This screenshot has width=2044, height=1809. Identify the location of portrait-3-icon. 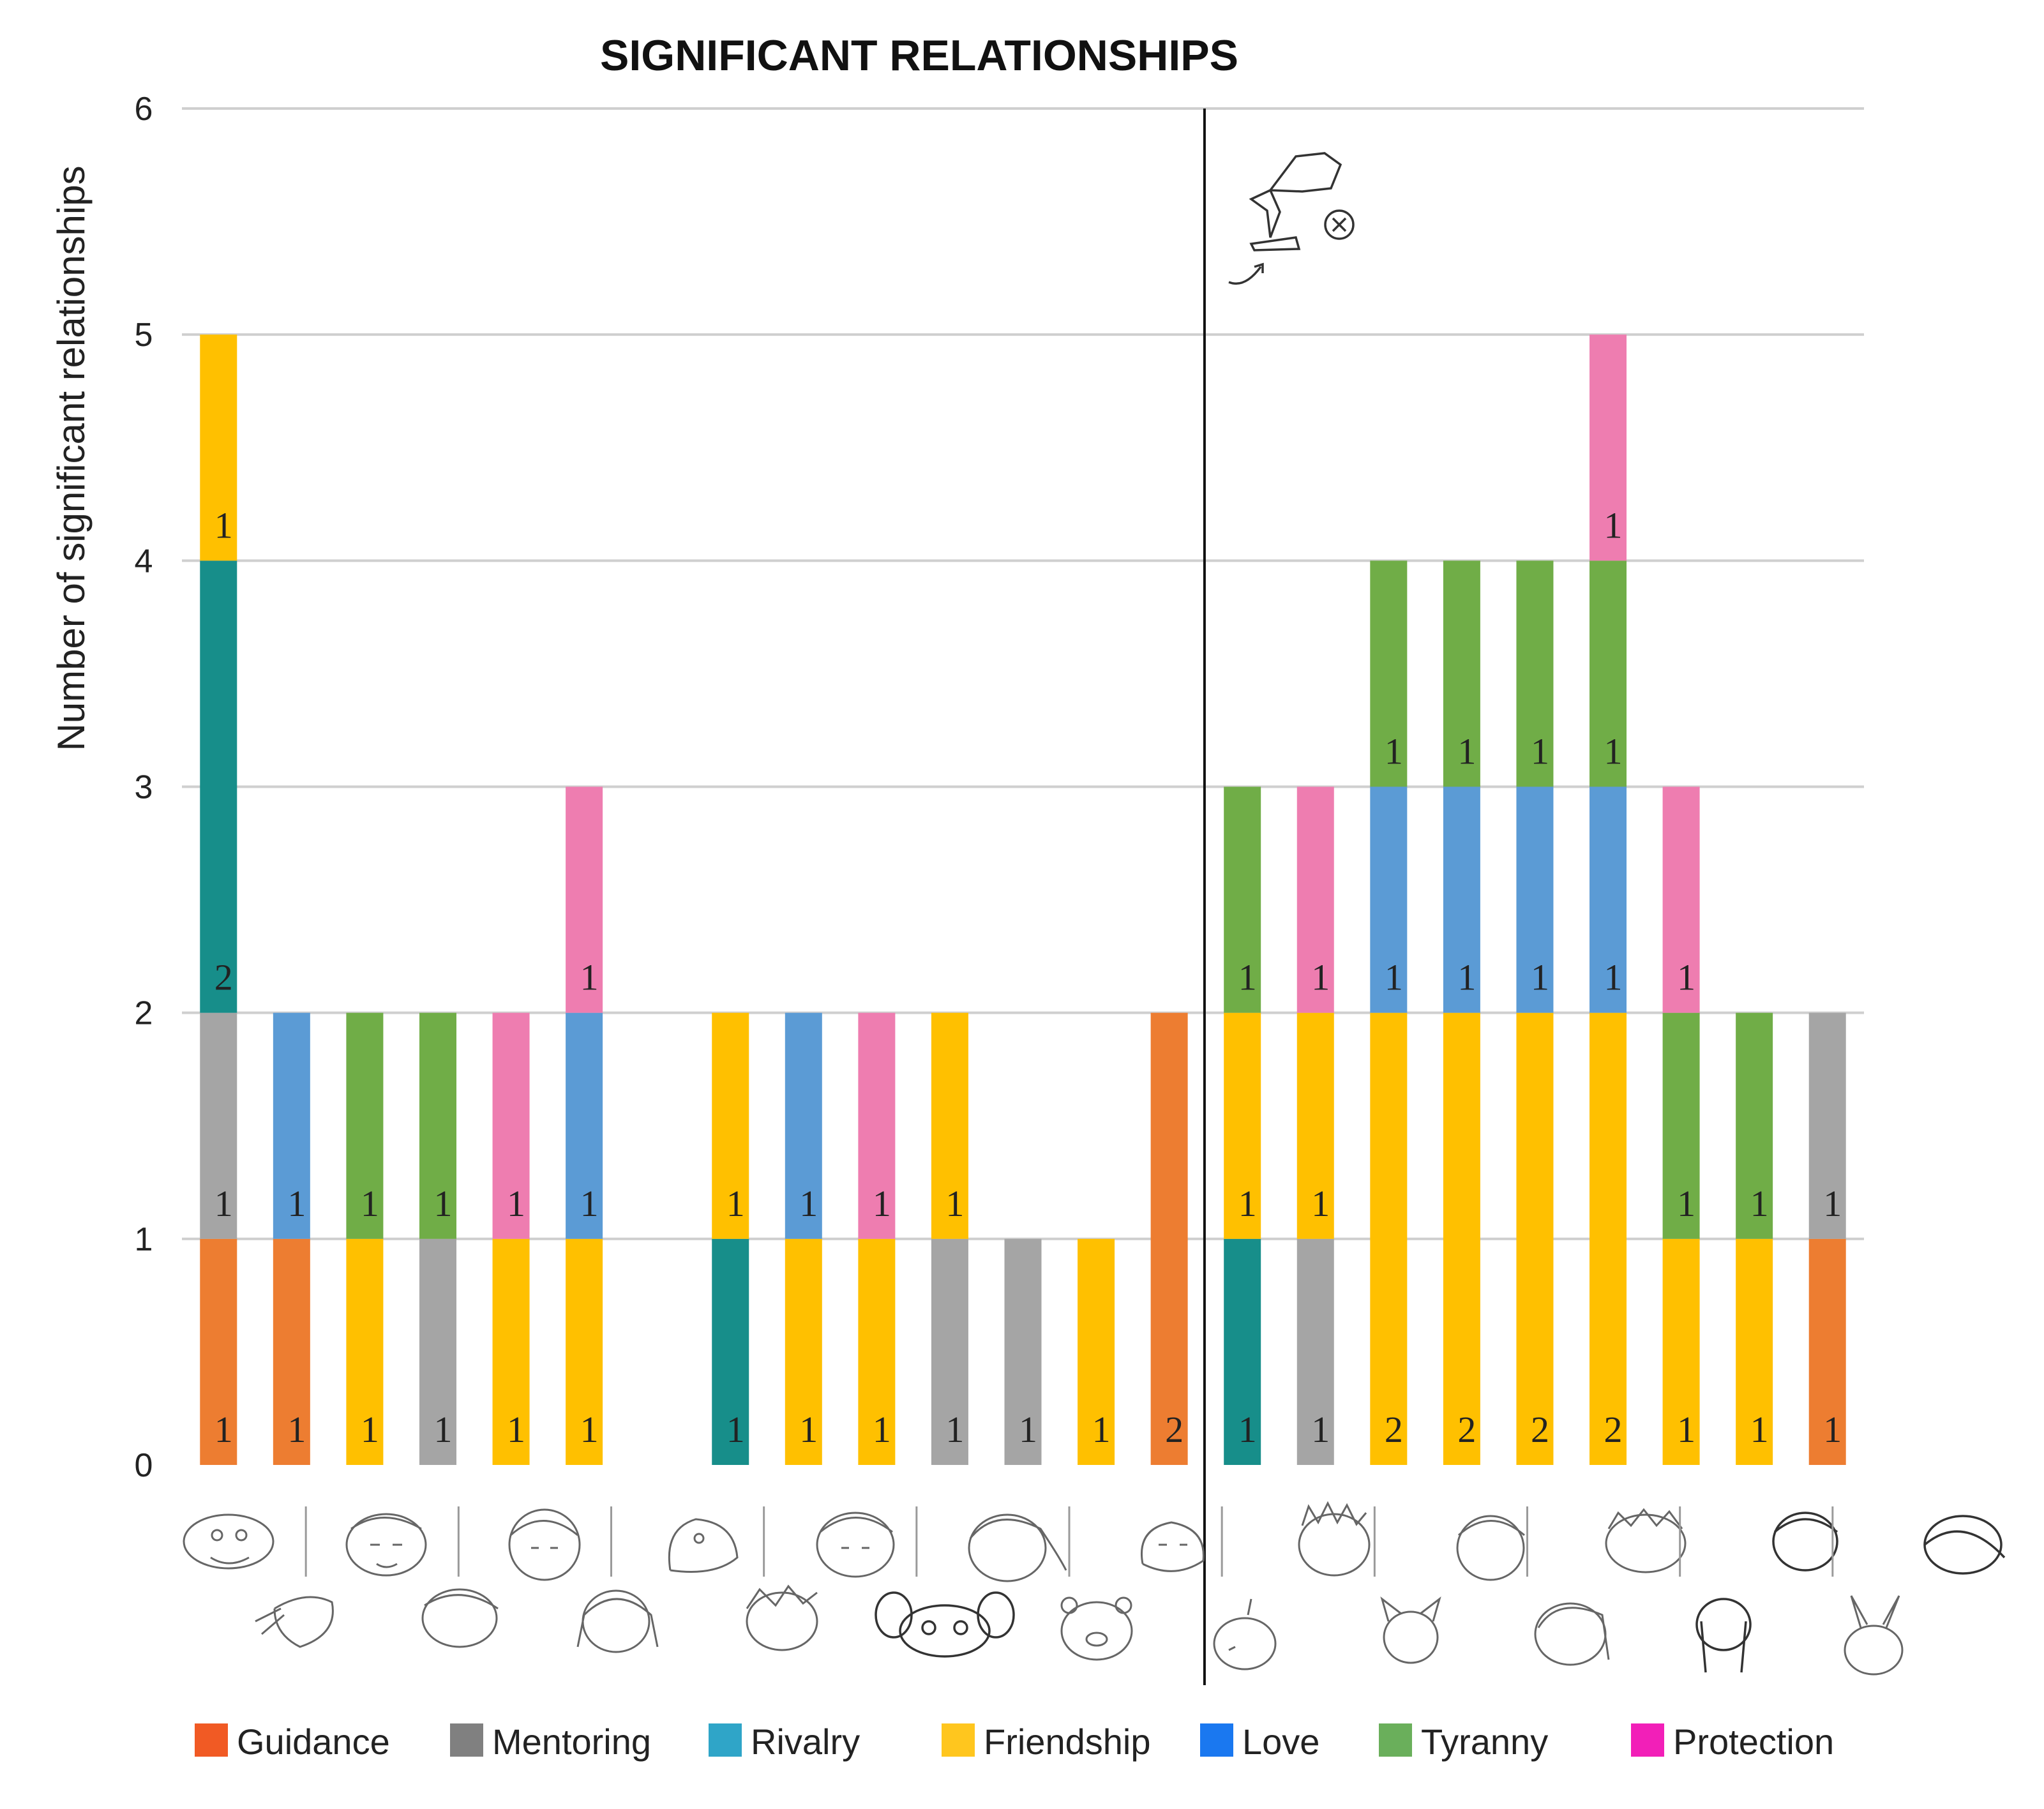
(544, 1544).